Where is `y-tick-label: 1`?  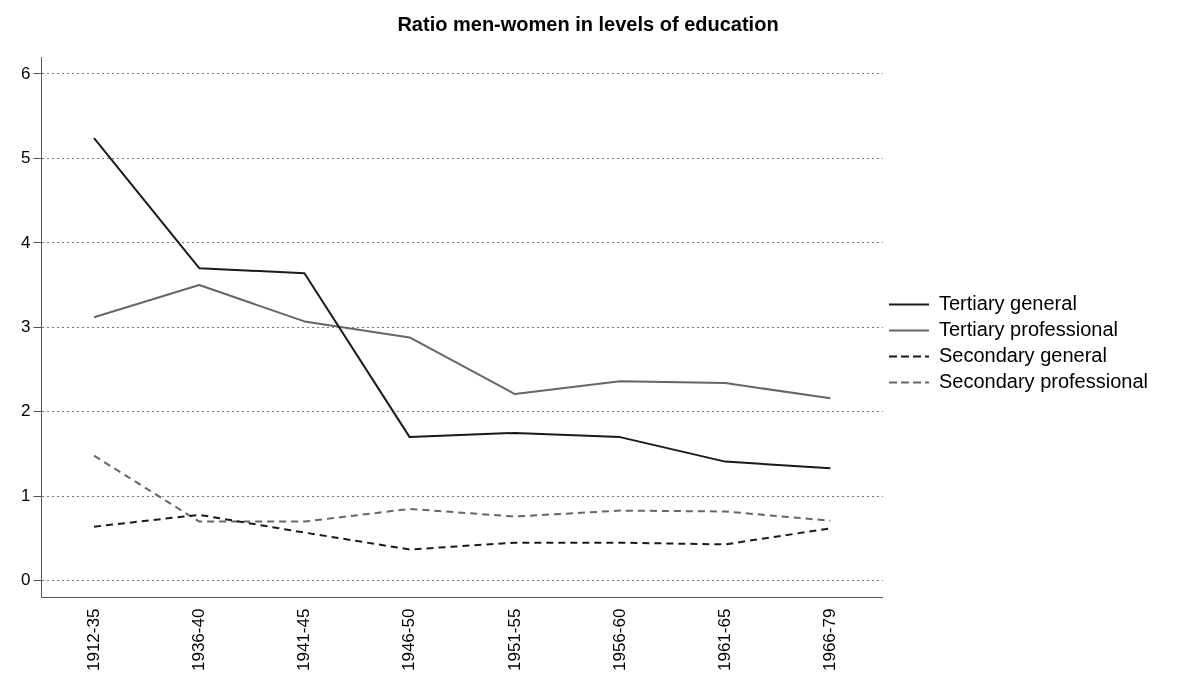 y-tick-label: 1 is located at coordinates (25, 495).